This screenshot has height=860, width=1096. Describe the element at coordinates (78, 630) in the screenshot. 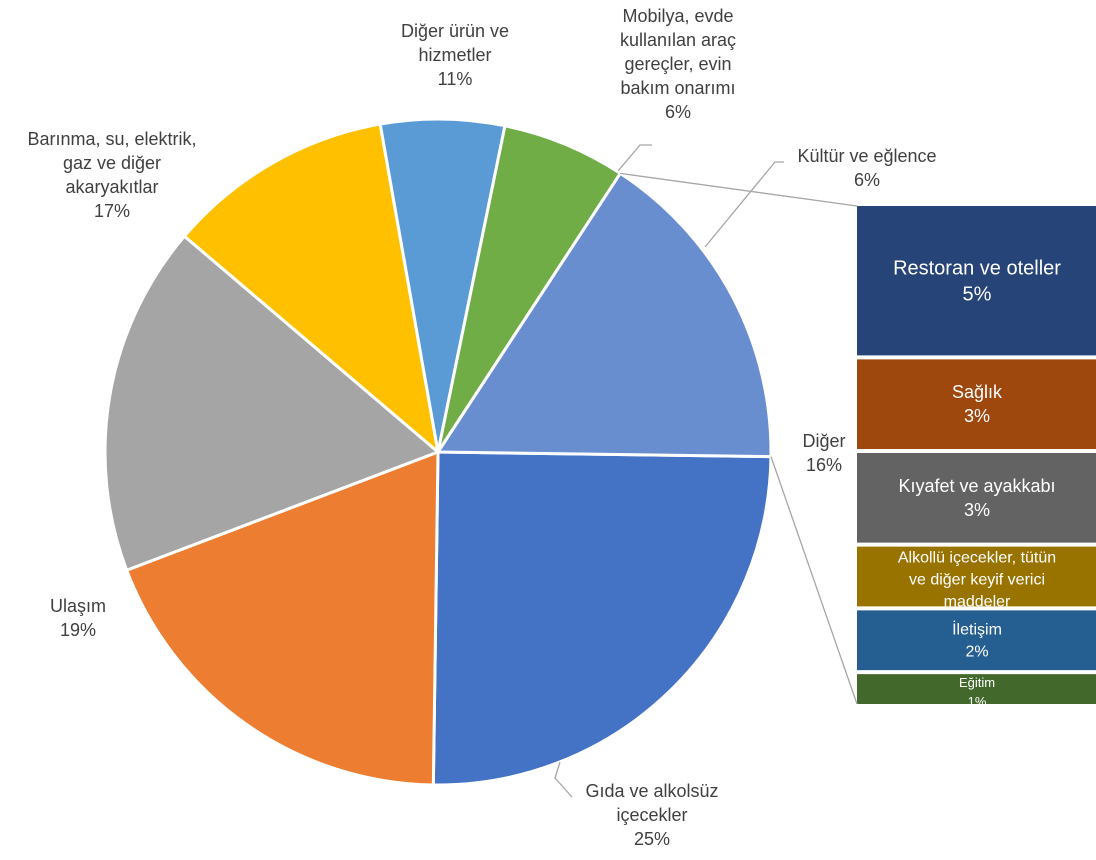

I see `data-label-value: 19%` at that location.